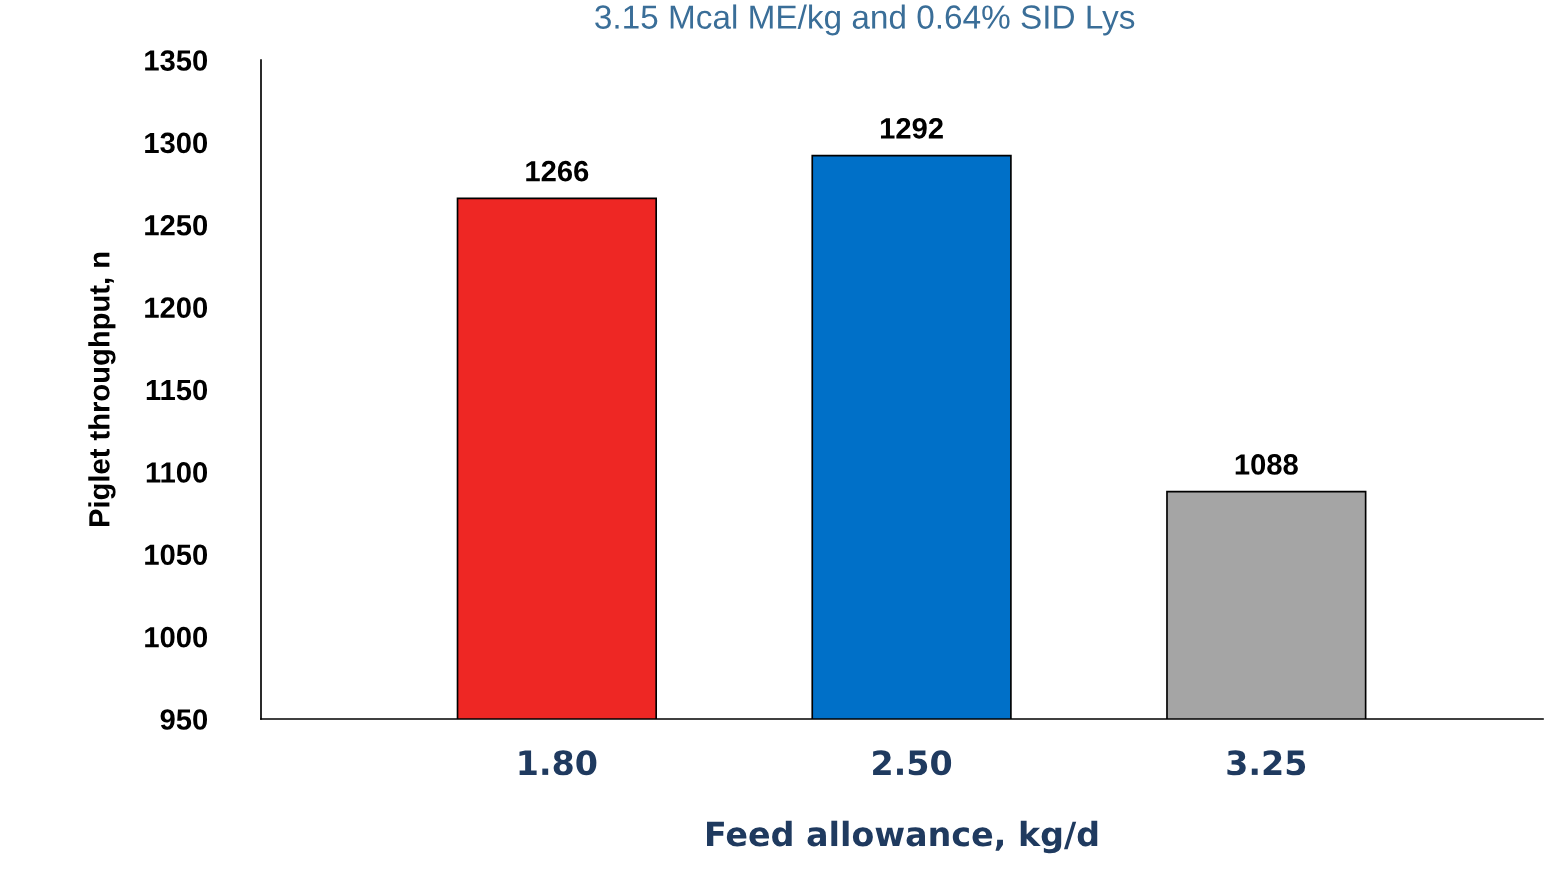 The width and height of the screenshot is (1544, 883). I want to click on y-tick-label: 1100, so click(177, 472).